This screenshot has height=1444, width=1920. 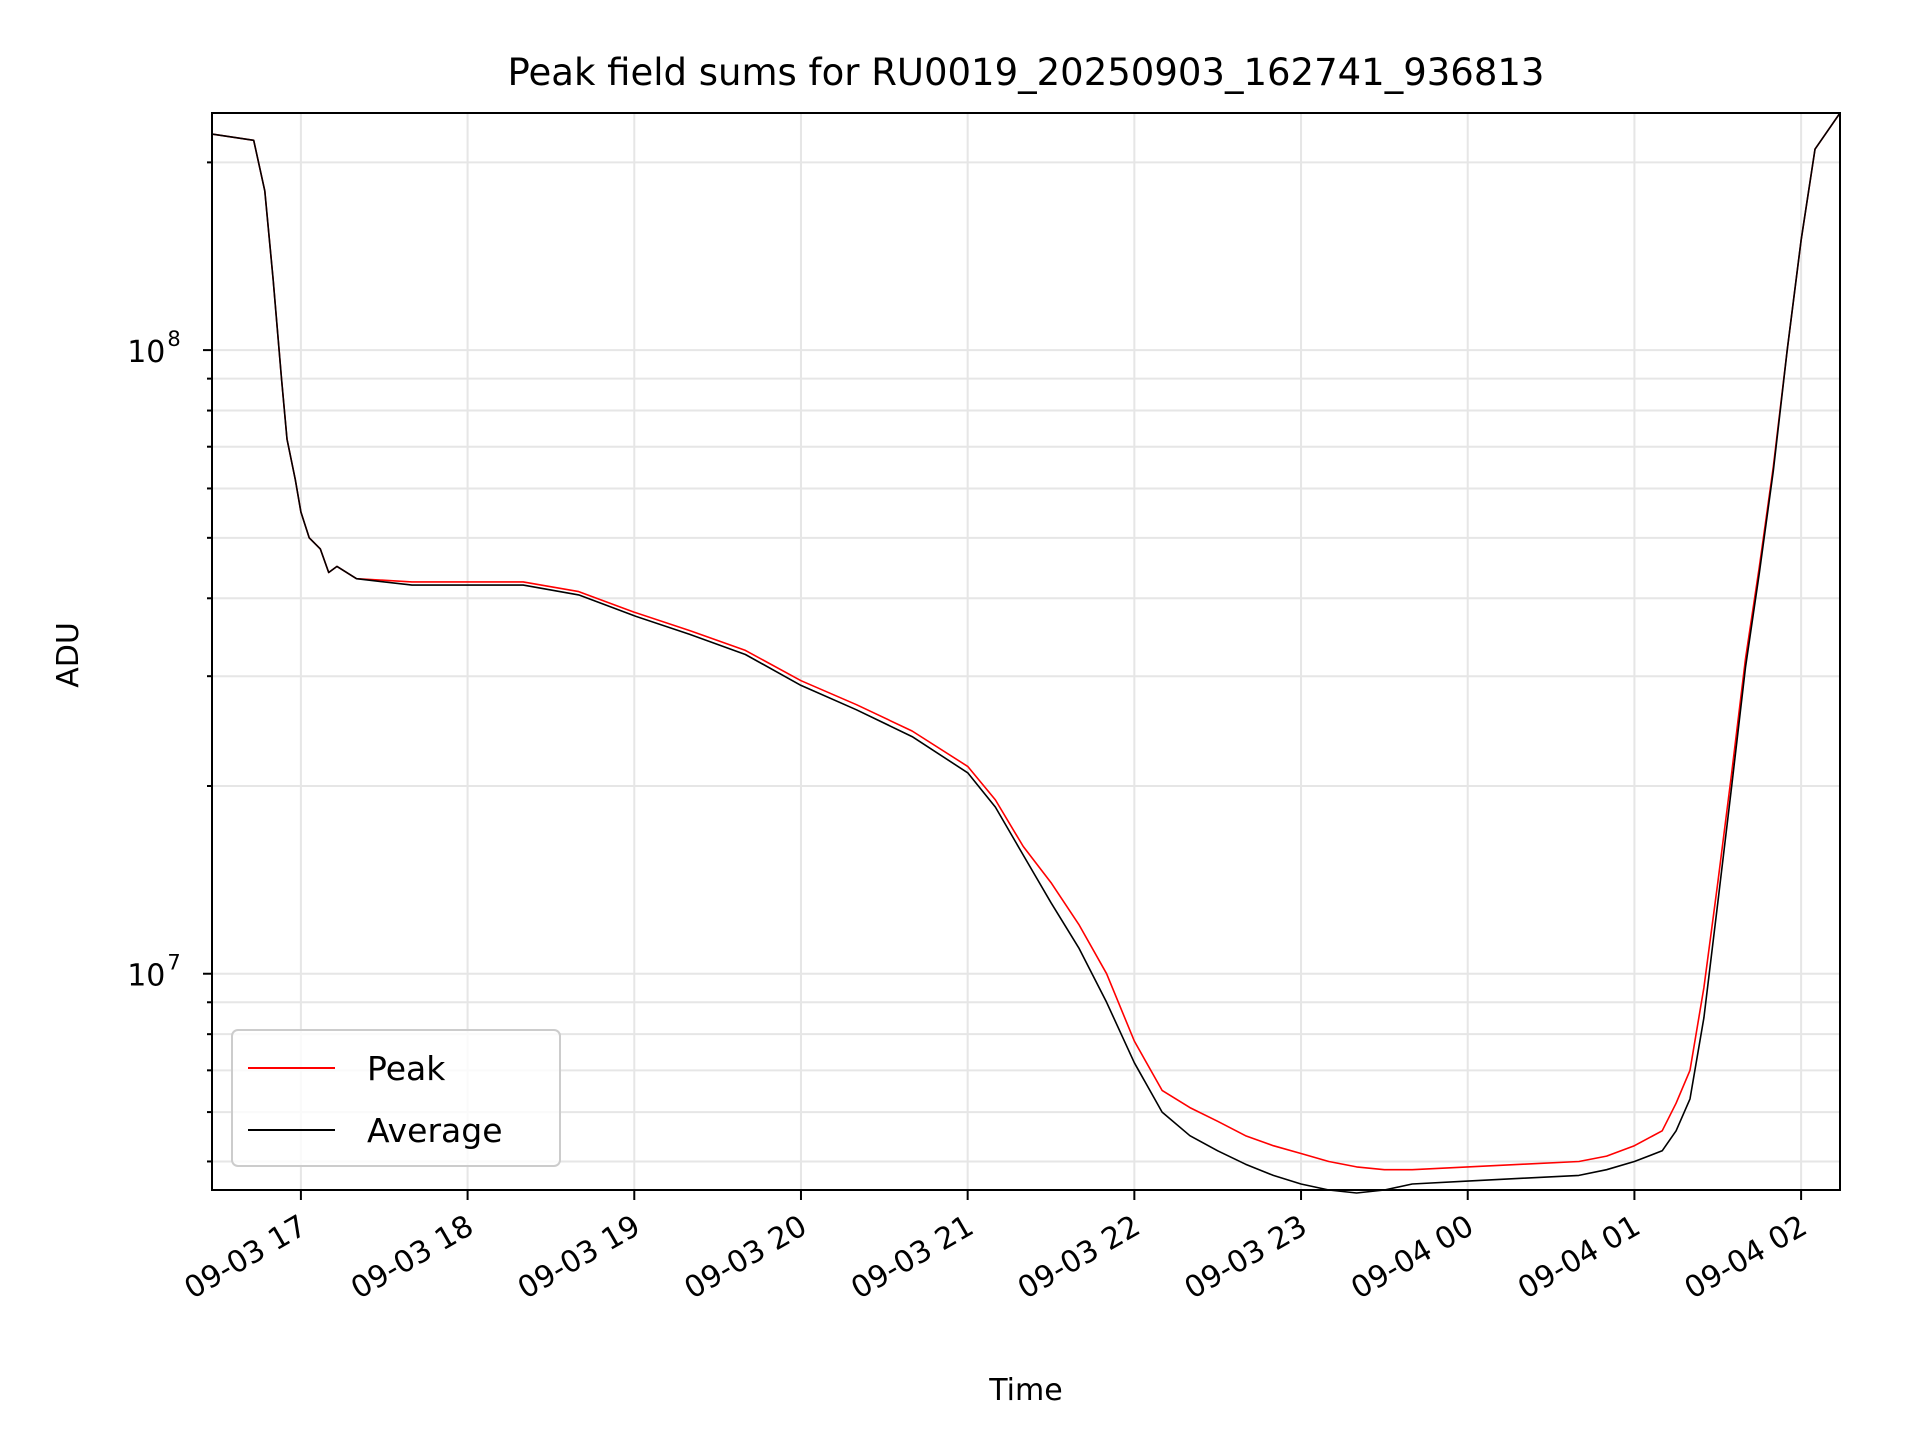 What do you see at coordinates (173, 963) in the screenshot?
I see `y-tick-exponent: 7` at bounding box center [173, 963].